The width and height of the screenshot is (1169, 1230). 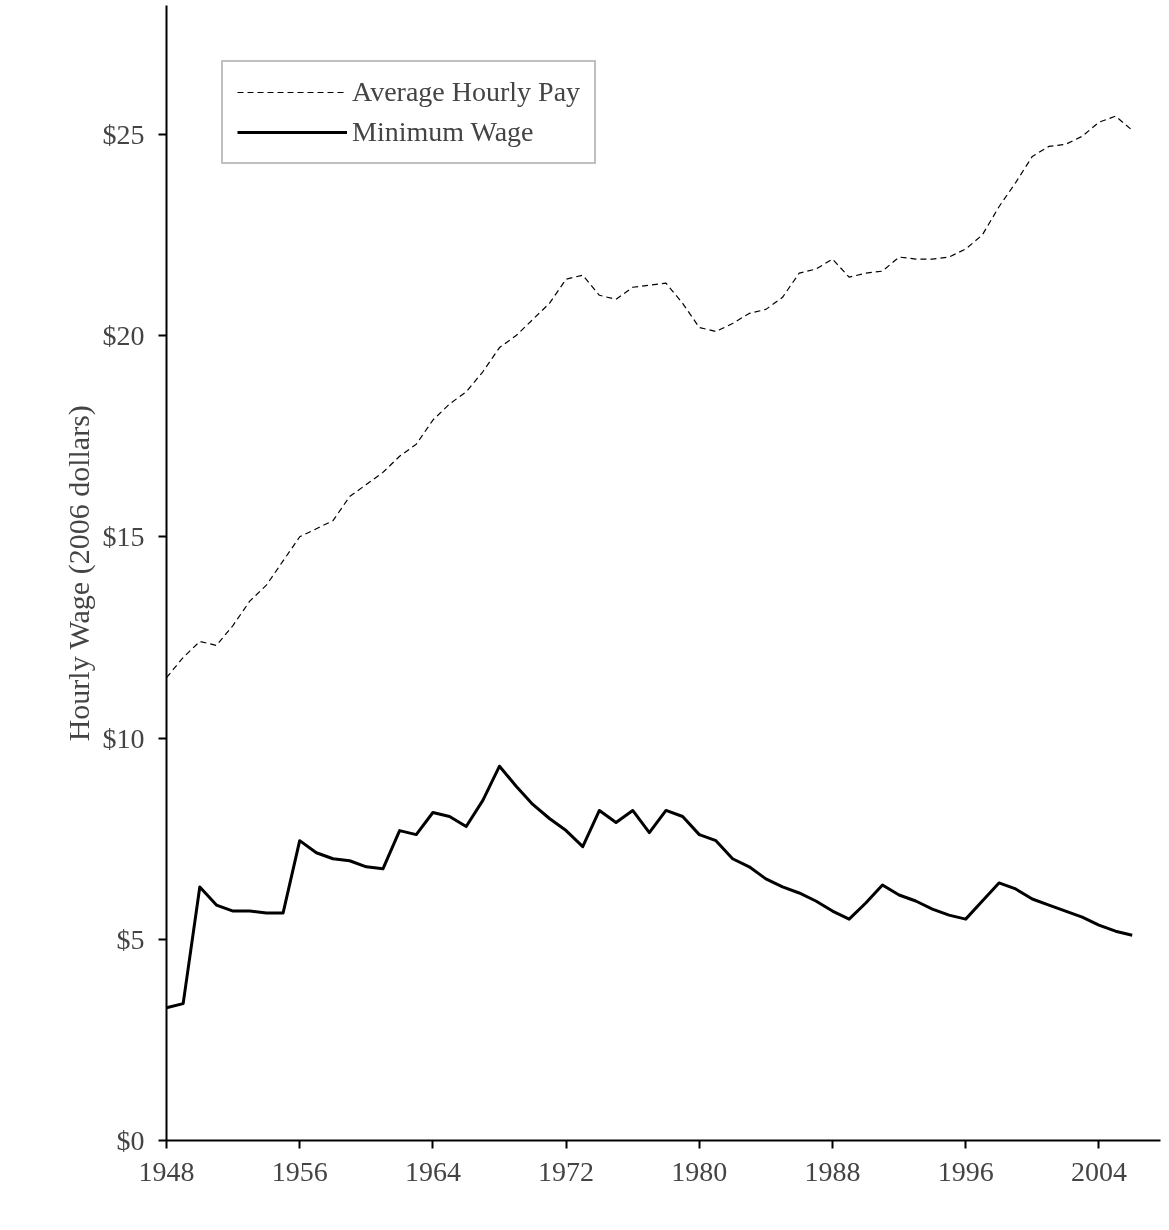 I want to click on x-tick-label: 1948, so click(x=166, y=1171).